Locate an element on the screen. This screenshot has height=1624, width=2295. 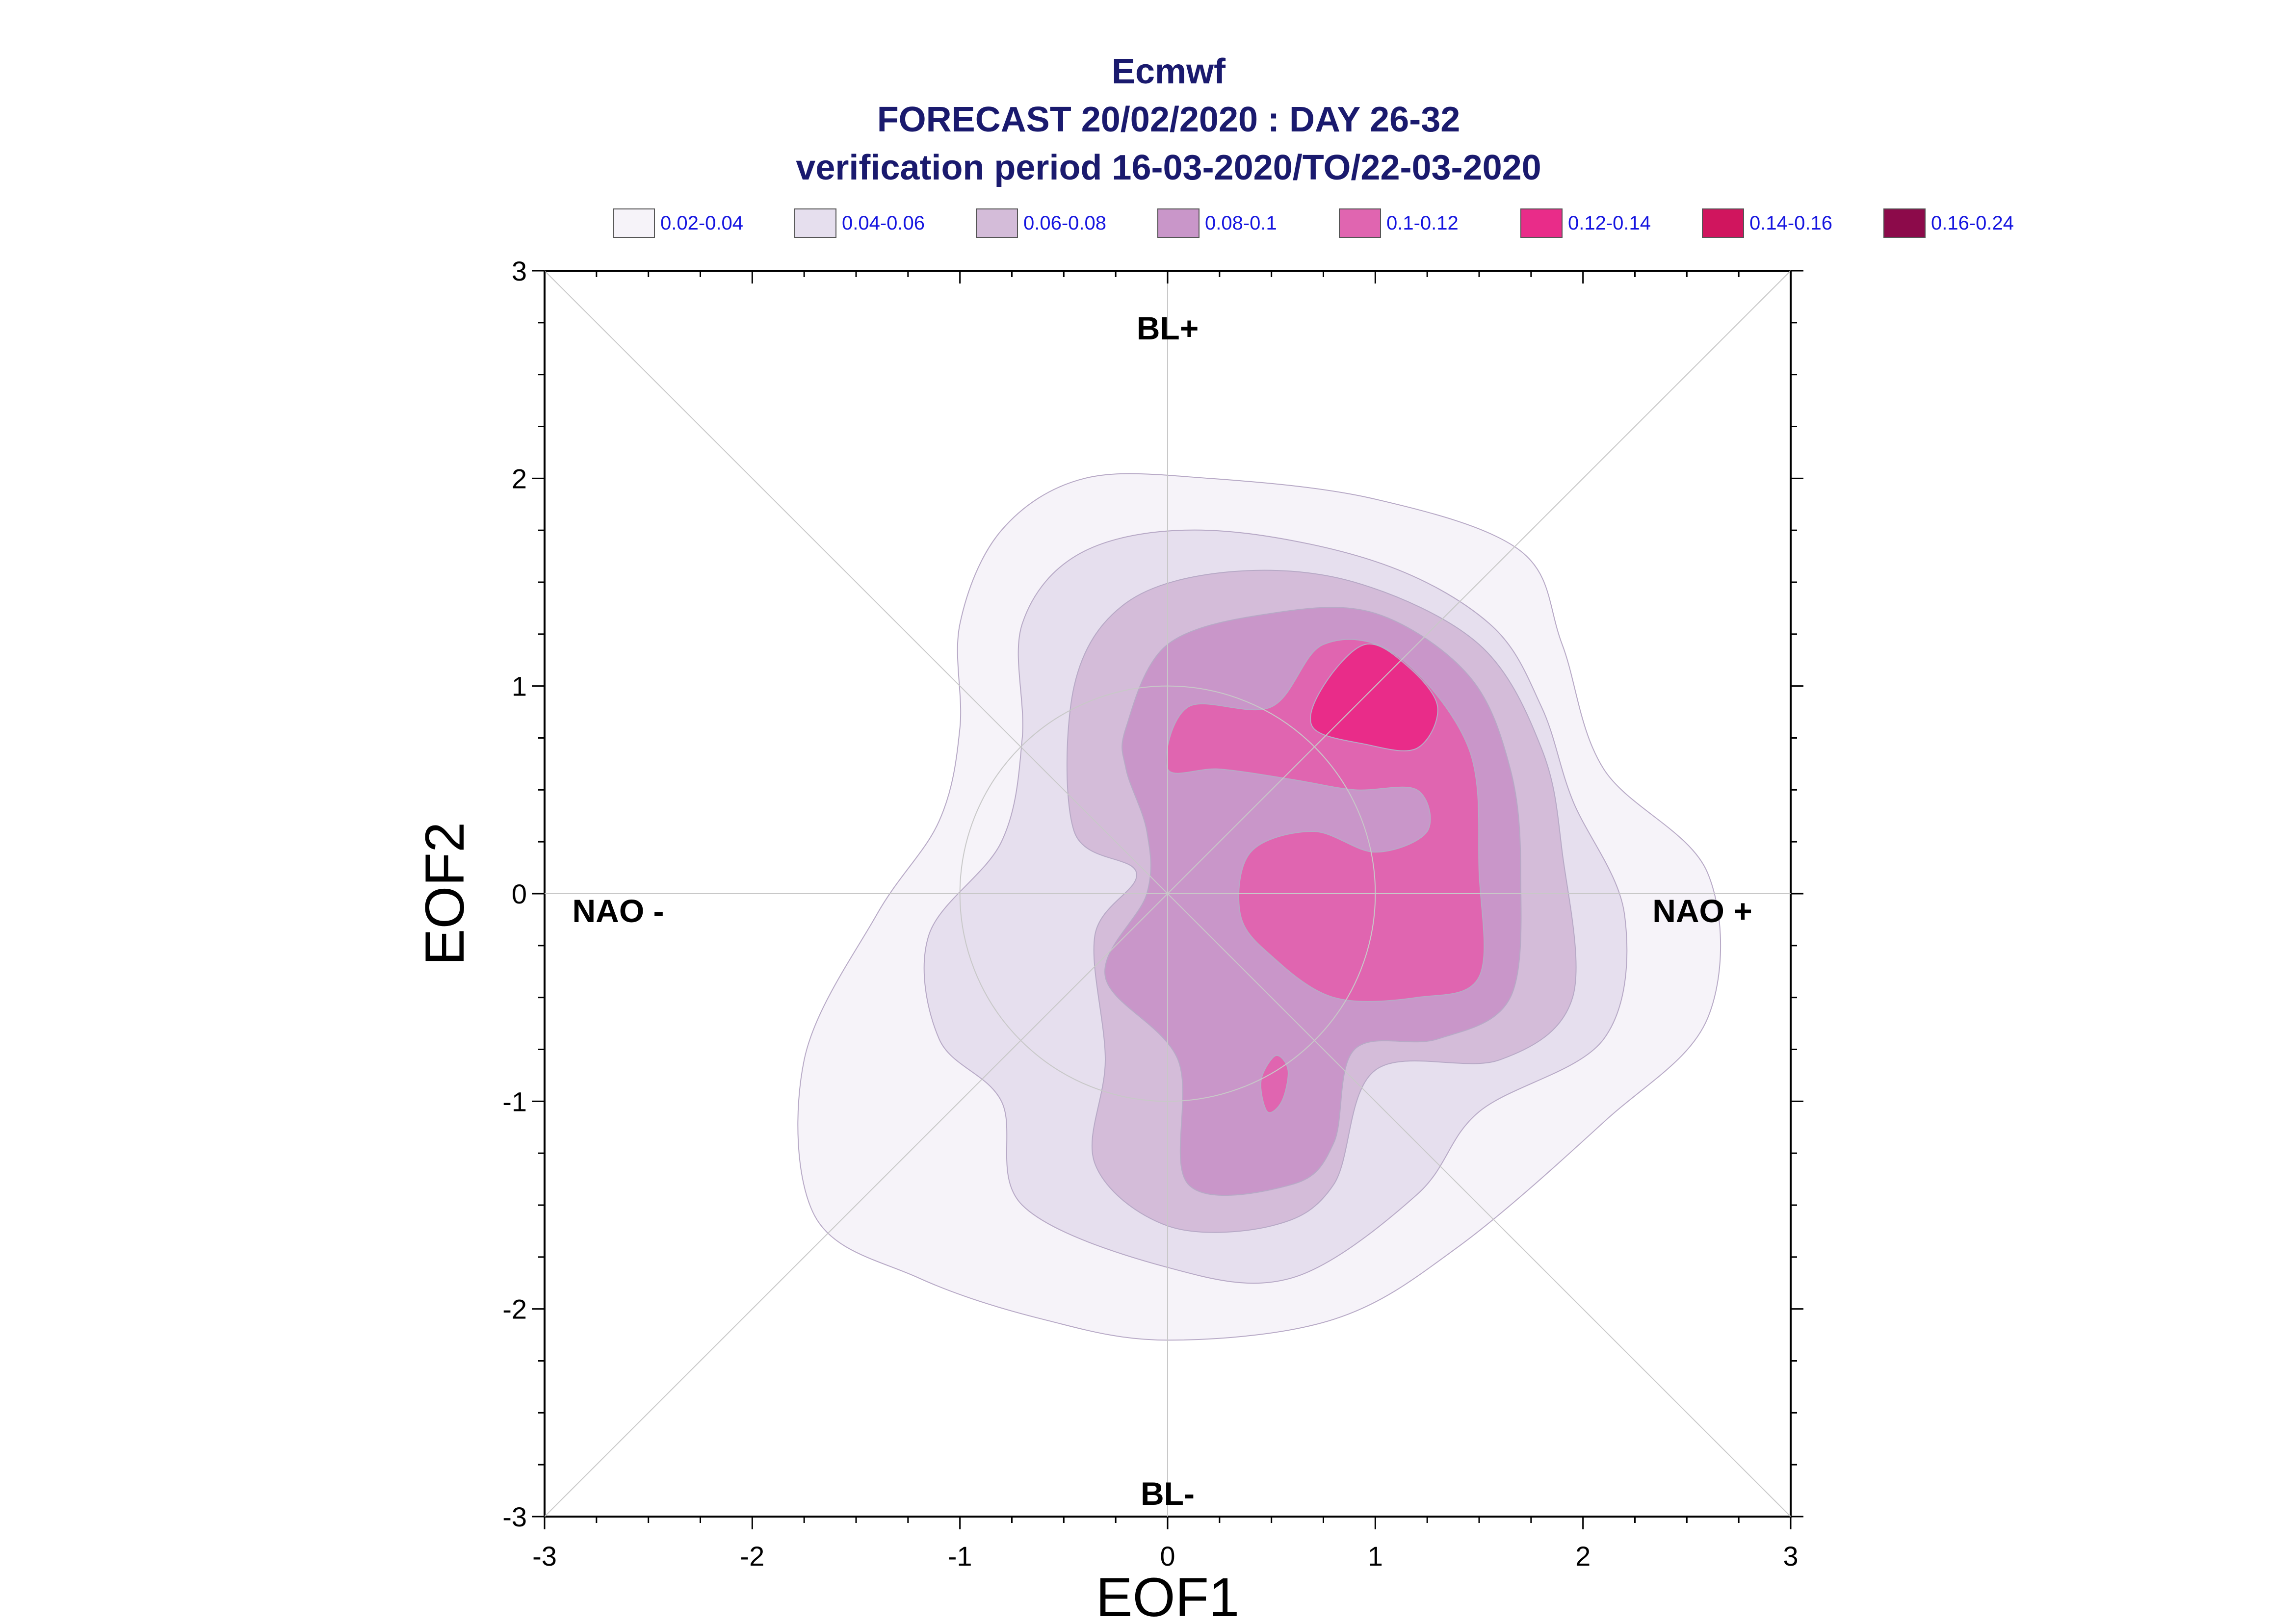
legend-item: 0.16-0.24 is located at coordinates (1948, 223).